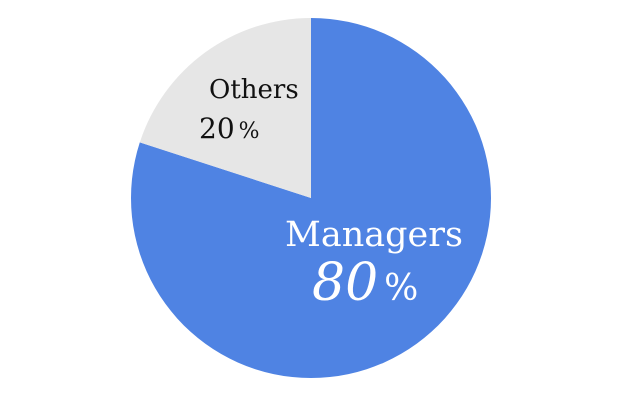 The width and height of the screenshot is (624, 404). What do you see at coordinates (225, 108) in the screenshot?
I see `pie-slice-others` at bounding box center [225, 108].